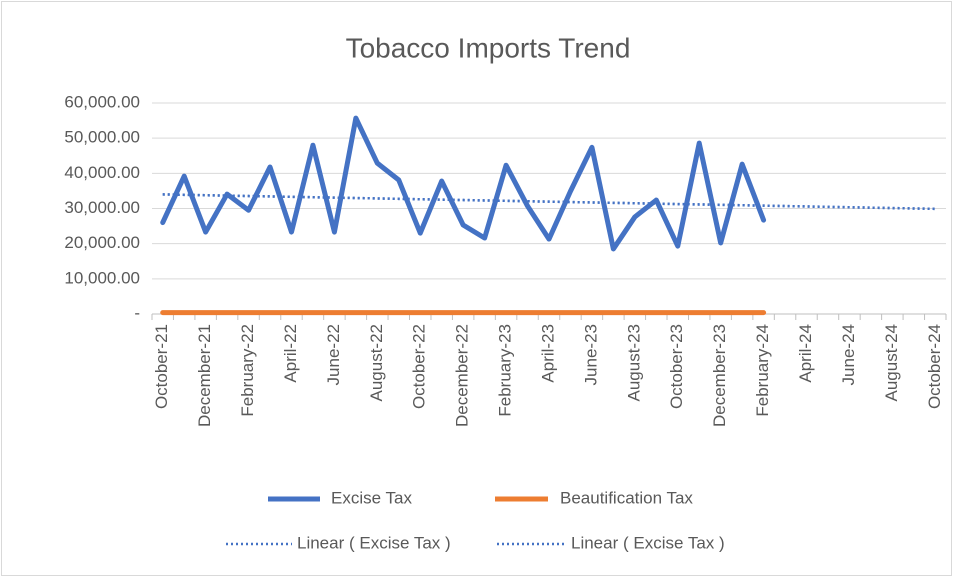 The height and width of the screenshot is (585, 956). I want to click on x-tick-label: December-22, so click(462, 375).